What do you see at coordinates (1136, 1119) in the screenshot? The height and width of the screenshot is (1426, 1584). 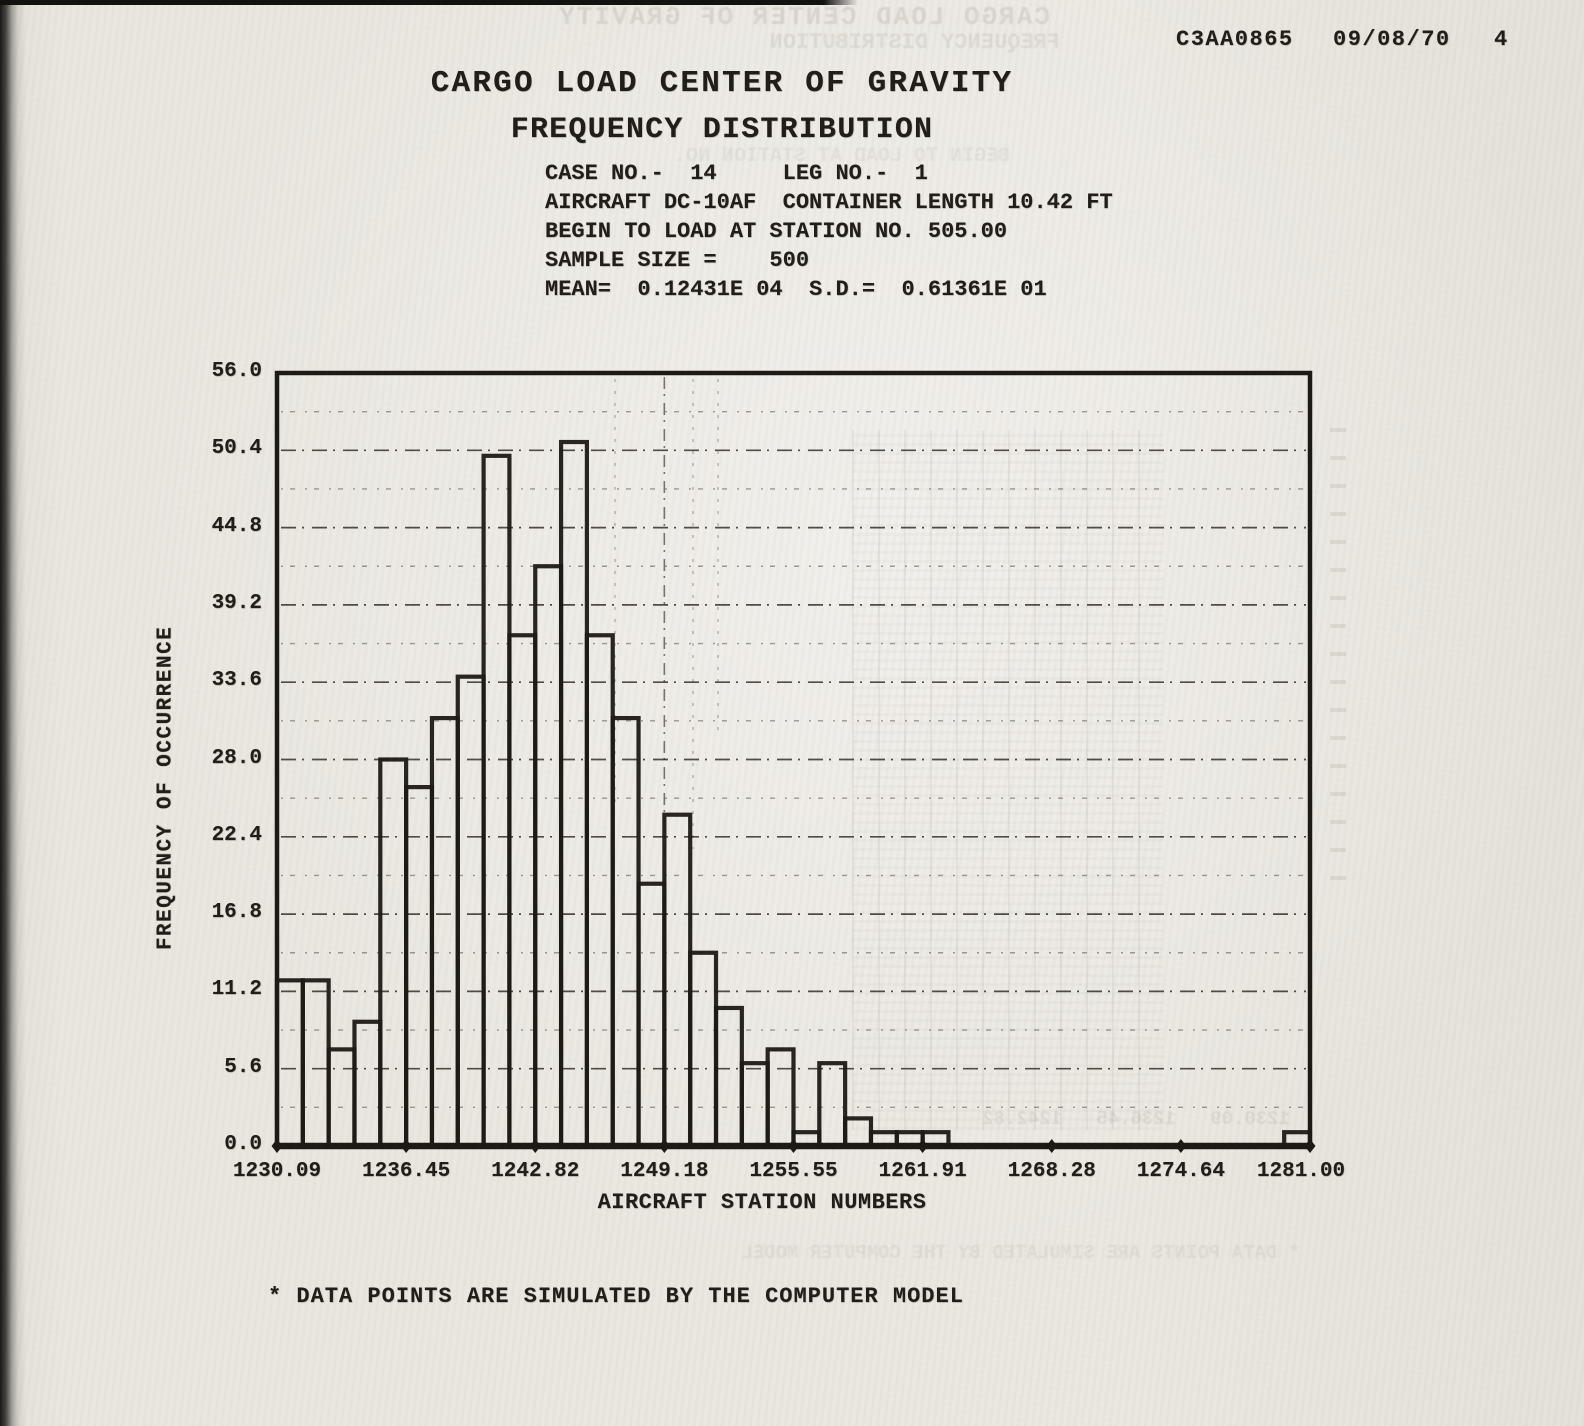 I see `showthrough-bottom-numbers: 1230.09 1236.45 1242.82` at bounding box center [1136, 1119].